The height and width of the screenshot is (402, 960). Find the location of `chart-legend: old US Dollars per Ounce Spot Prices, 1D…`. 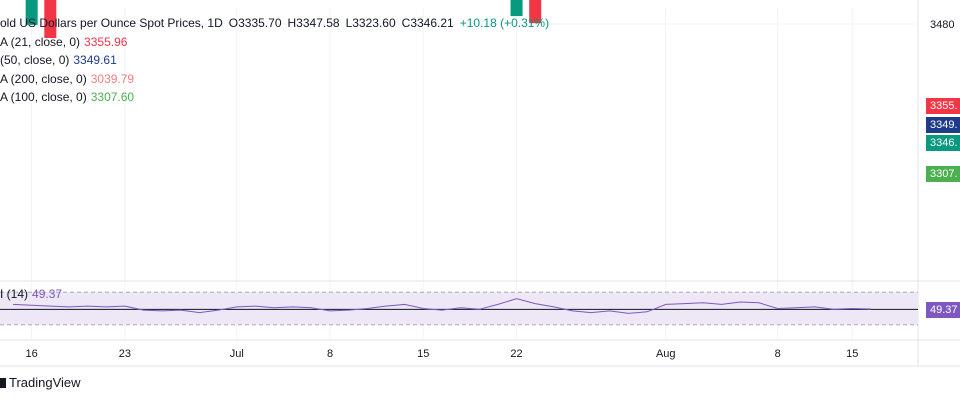

chart-legend: old US Dollars per Ounce Spot Prices, 1D… is located at coordinates (274, 60).